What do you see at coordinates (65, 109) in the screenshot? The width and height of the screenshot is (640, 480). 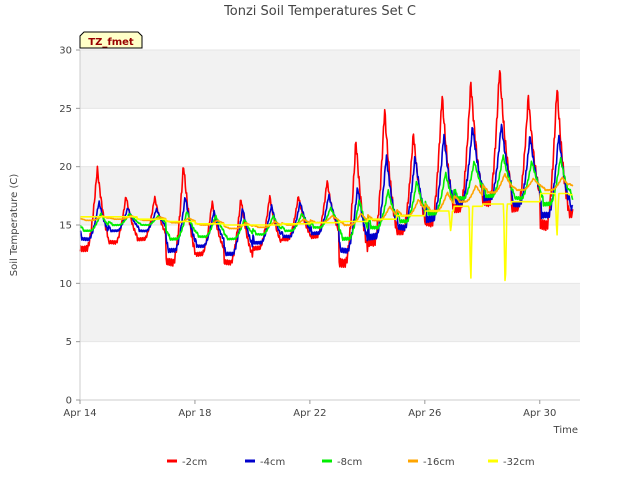 I see `y-tick-label: 25` at bounding box center [65, 109].